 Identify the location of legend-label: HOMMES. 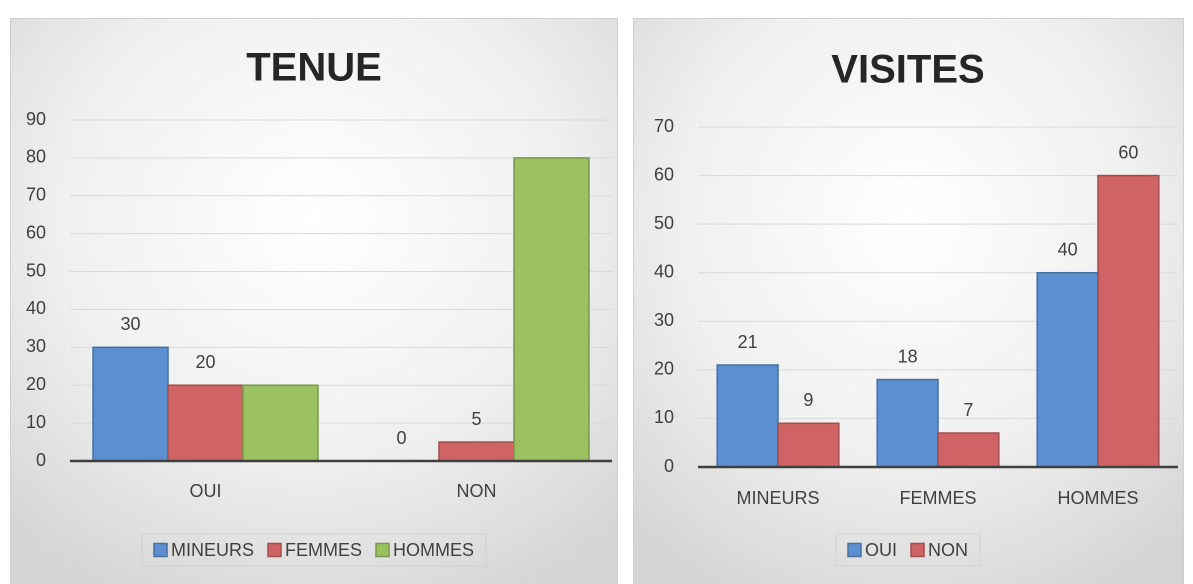
(433, 550).